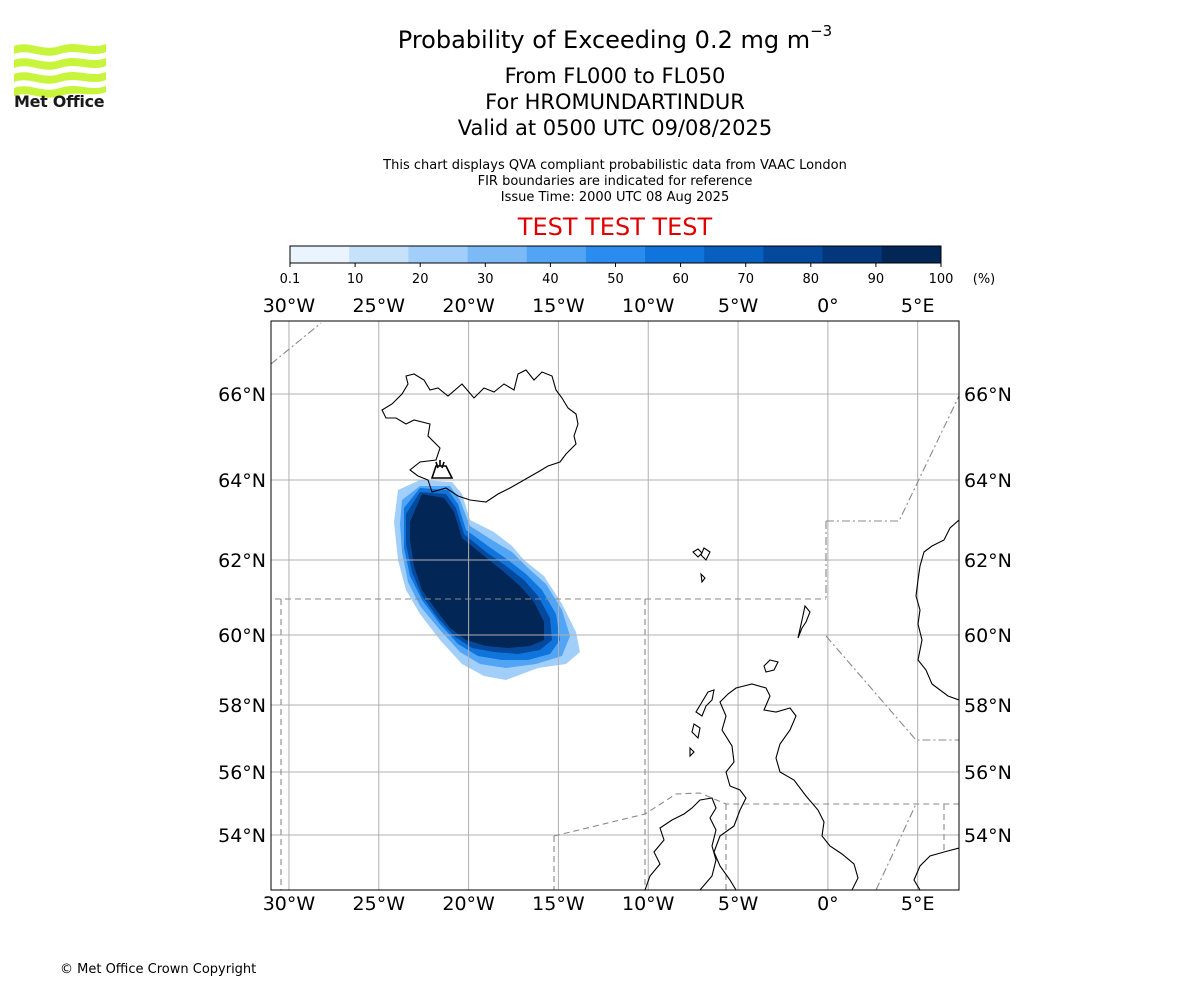 The width and height of the screenshot is (1200, 1000). Describe the element at coordinates (615, 279) in the screenshot. I see `colorbar-tick-label: 50` at that location.